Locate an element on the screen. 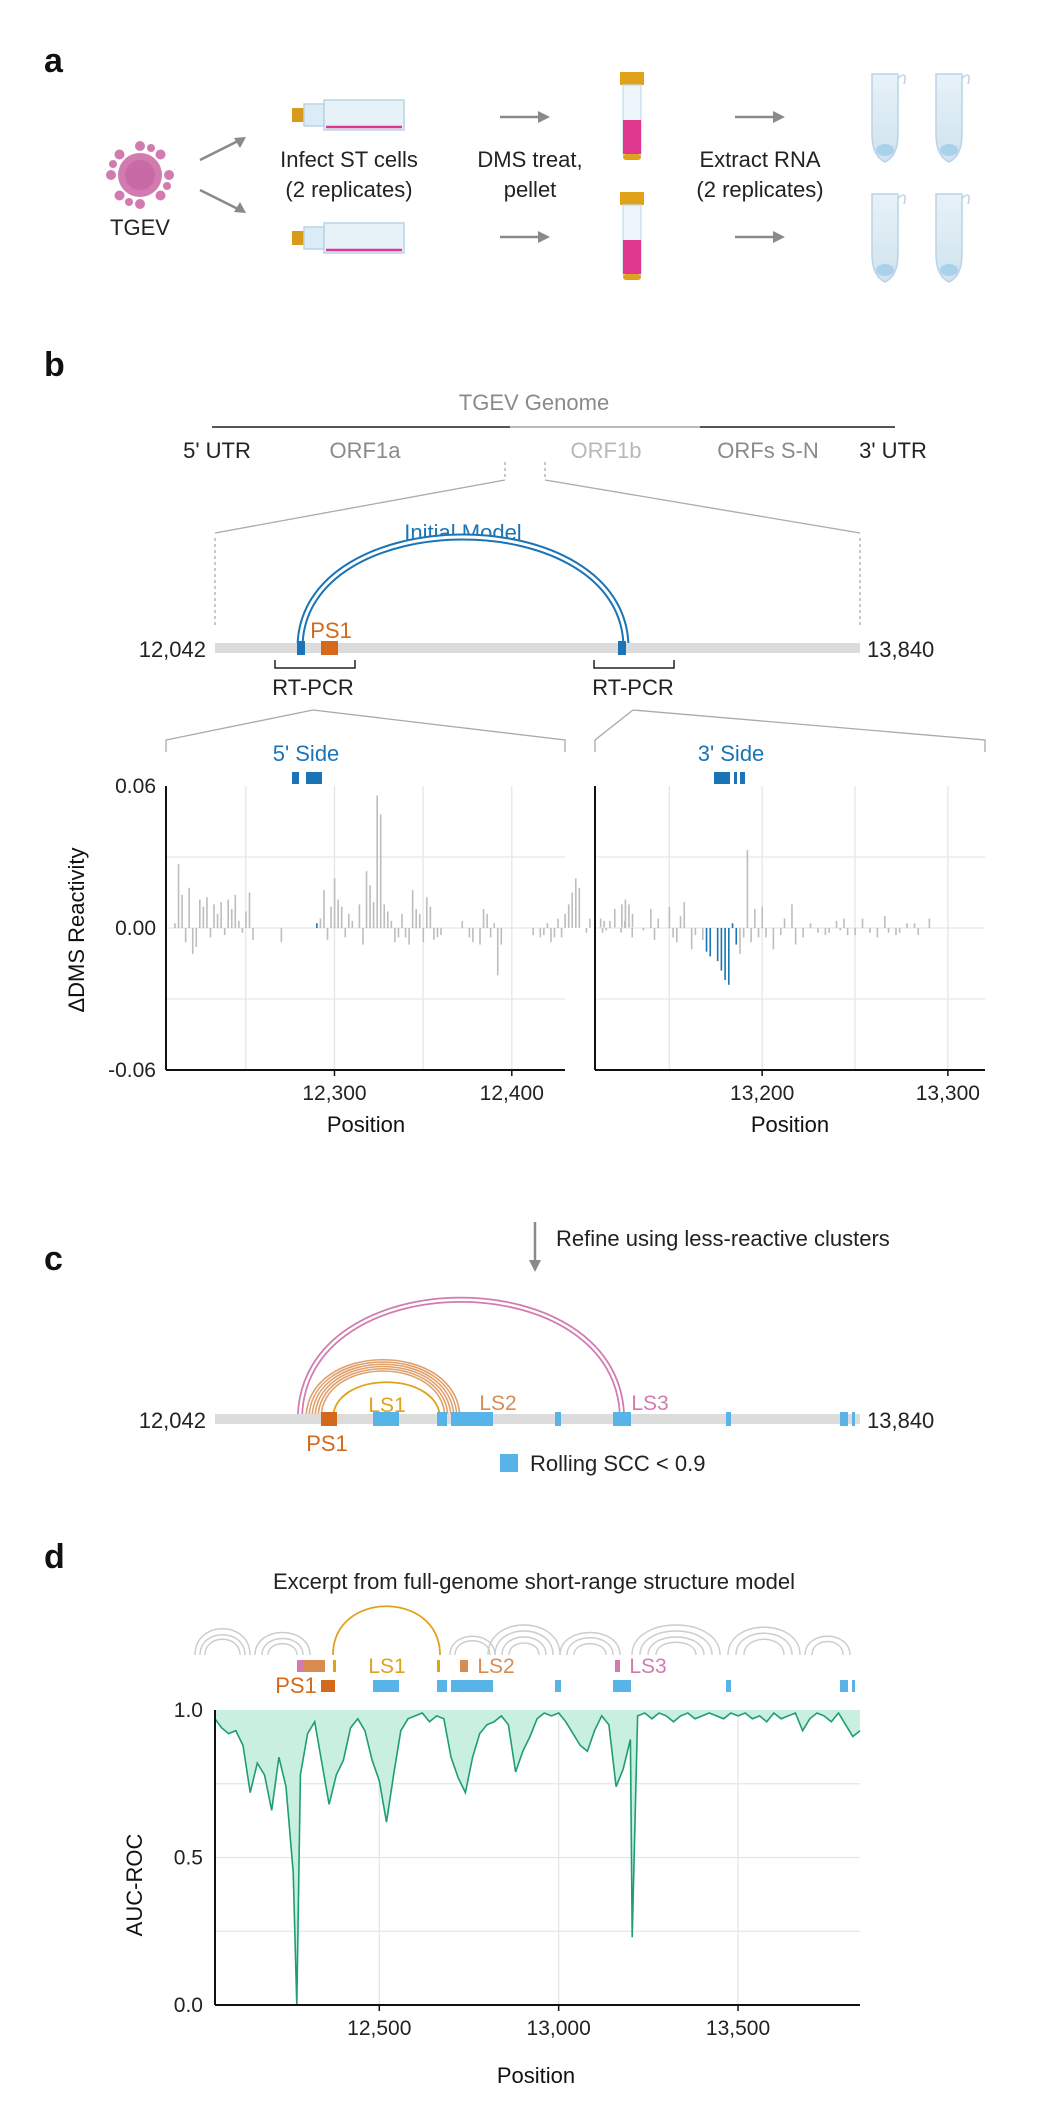  dms-x-axis-title-right: Position is located at coordinates (790, 1124).